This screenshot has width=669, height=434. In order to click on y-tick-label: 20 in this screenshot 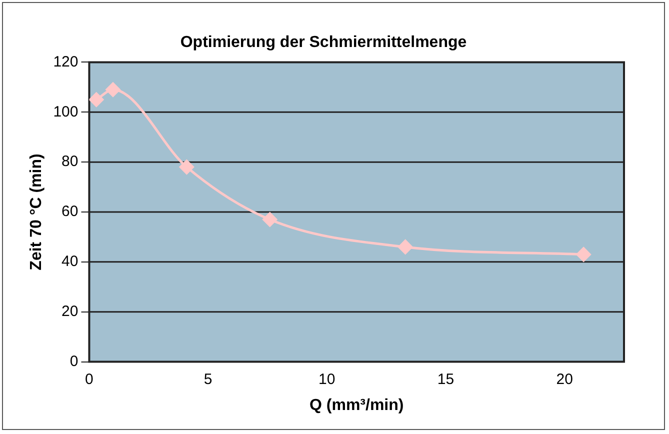, I will do `click(70, 311)`.